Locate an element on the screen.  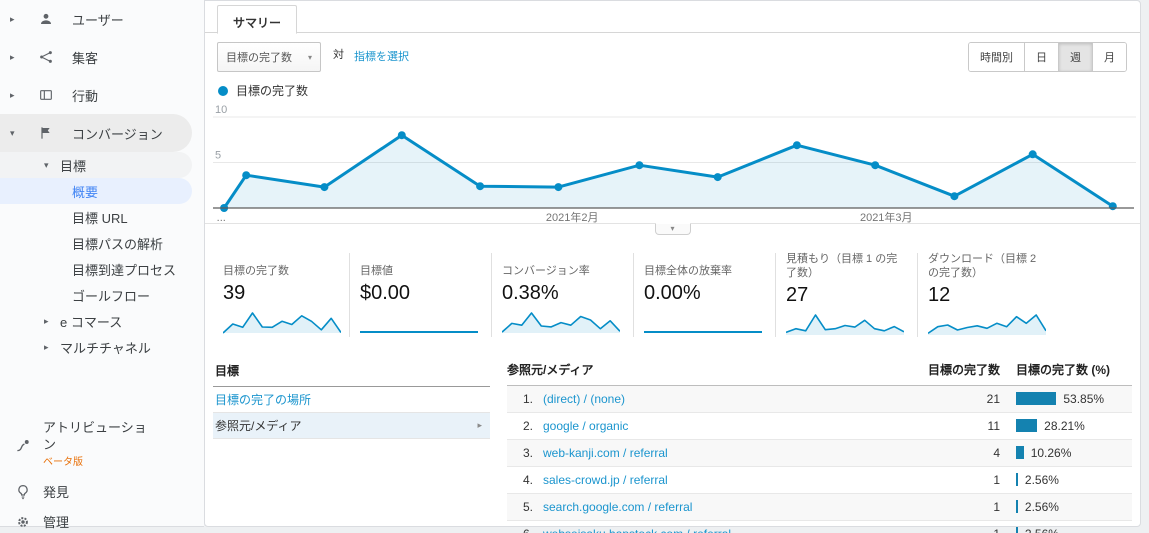
percent-label: 2.56% is located at coordinates (1042, 530).